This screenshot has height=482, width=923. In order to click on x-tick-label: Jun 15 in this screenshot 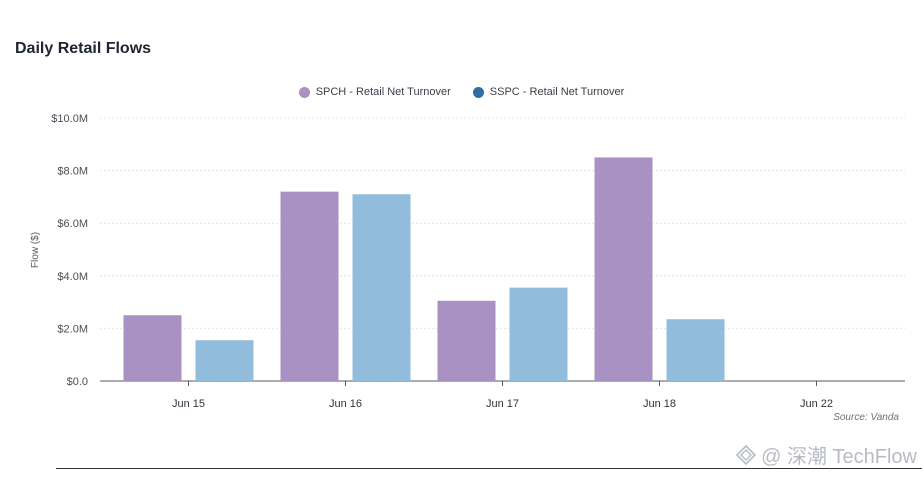, I will do `click(188, 404)`.